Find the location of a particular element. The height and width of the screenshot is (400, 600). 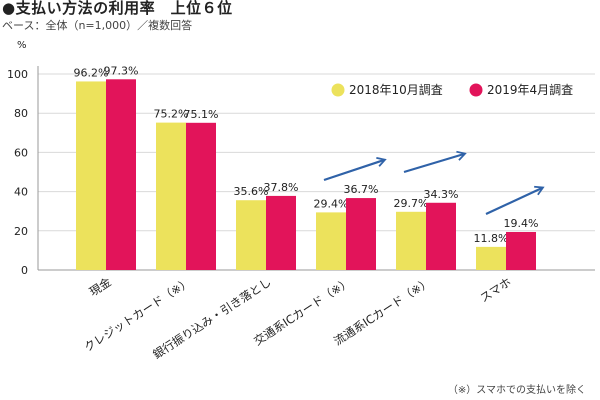

bar-value-label: 36.7% is located at coordinates (361, 189).